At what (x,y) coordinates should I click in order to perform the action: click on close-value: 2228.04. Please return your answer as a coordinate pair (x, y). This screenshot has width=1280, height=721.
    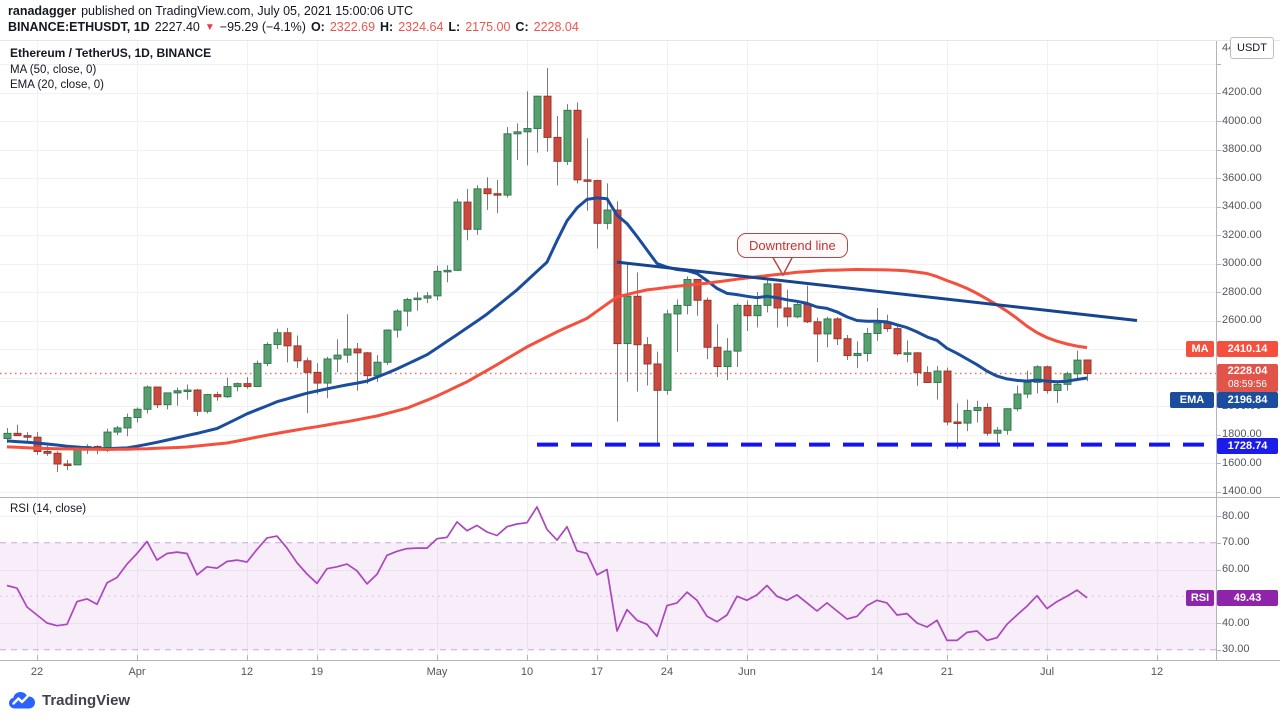
    Looking at the image, I should click on (556, 27).